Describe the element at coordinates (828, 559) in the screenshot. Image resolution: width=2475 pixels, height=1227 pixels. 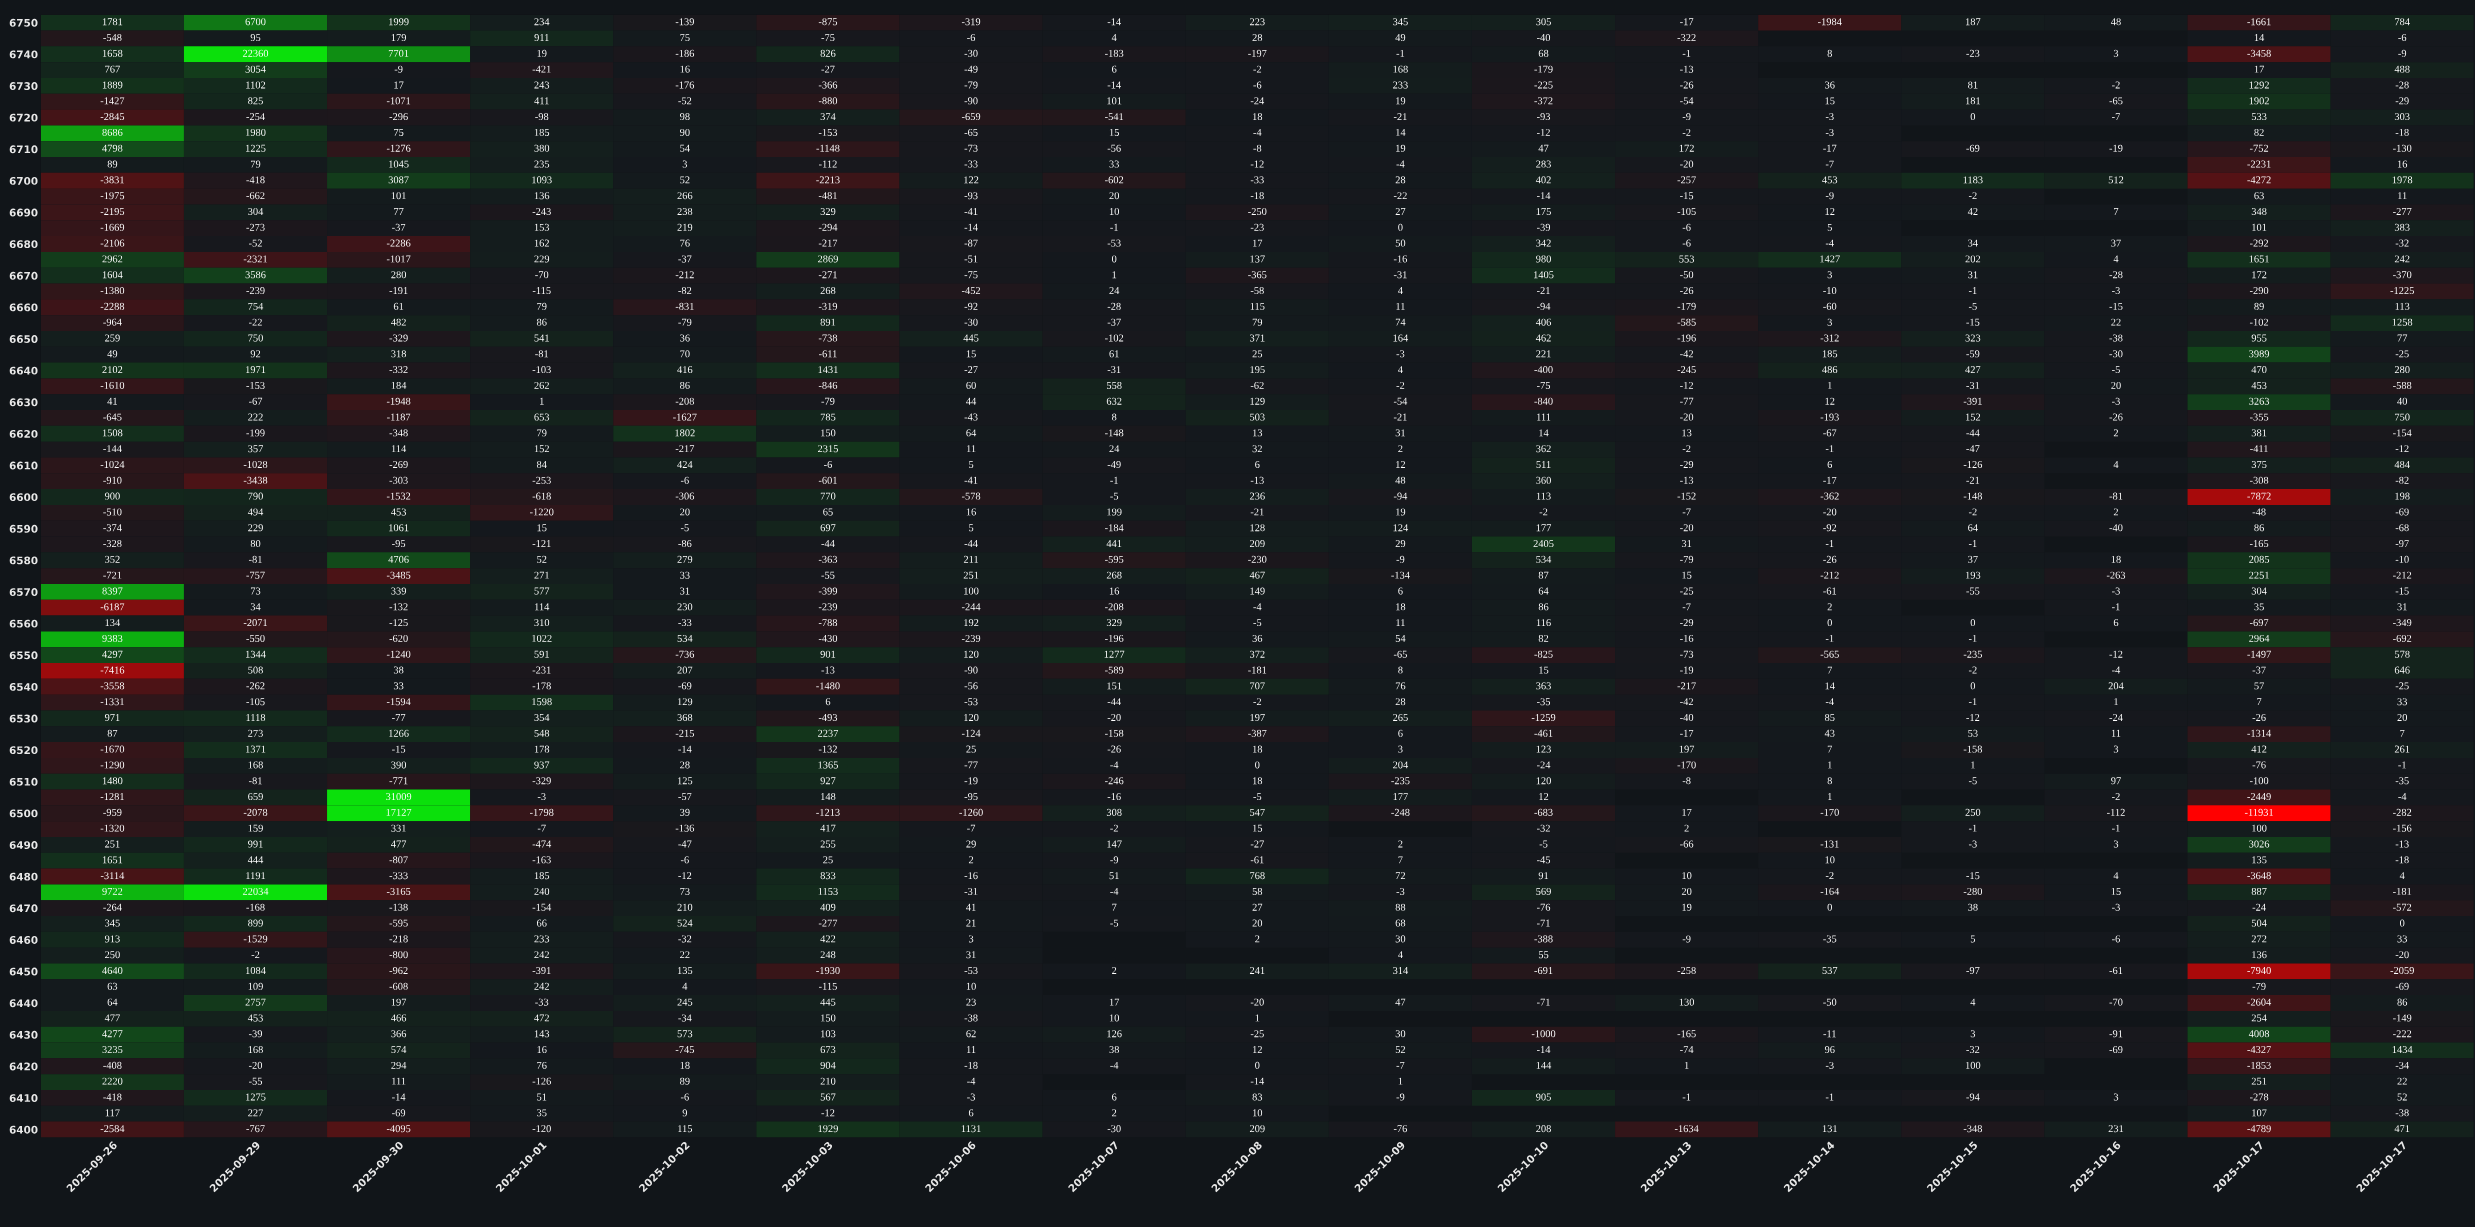
I see `data-label: -363` at that location.